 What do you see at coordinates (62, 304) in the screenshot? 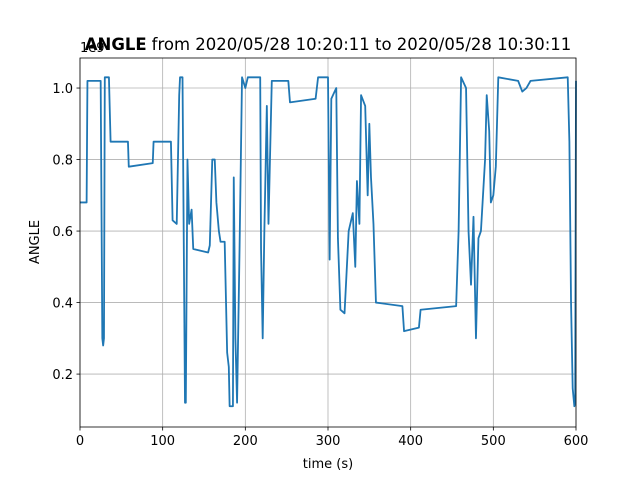
I see `y-tick-label: 0.4` at bounding box center [62, 304].